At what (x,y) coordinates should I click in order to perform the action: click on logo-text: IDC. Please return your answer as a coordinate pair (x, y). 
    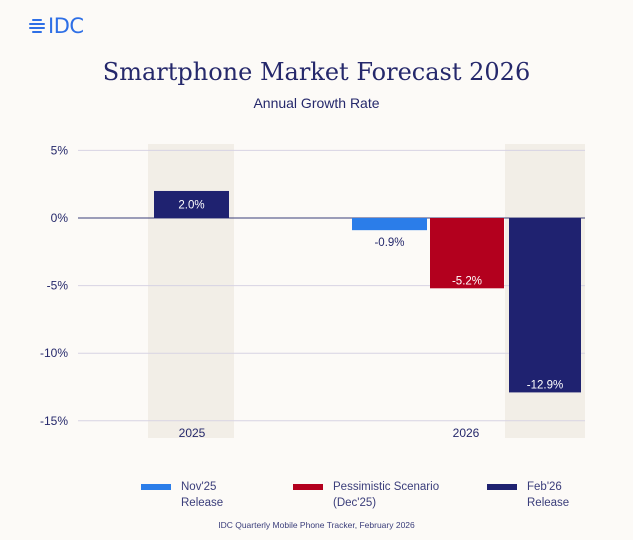
    Looking at the image, I should click on (66, 26).